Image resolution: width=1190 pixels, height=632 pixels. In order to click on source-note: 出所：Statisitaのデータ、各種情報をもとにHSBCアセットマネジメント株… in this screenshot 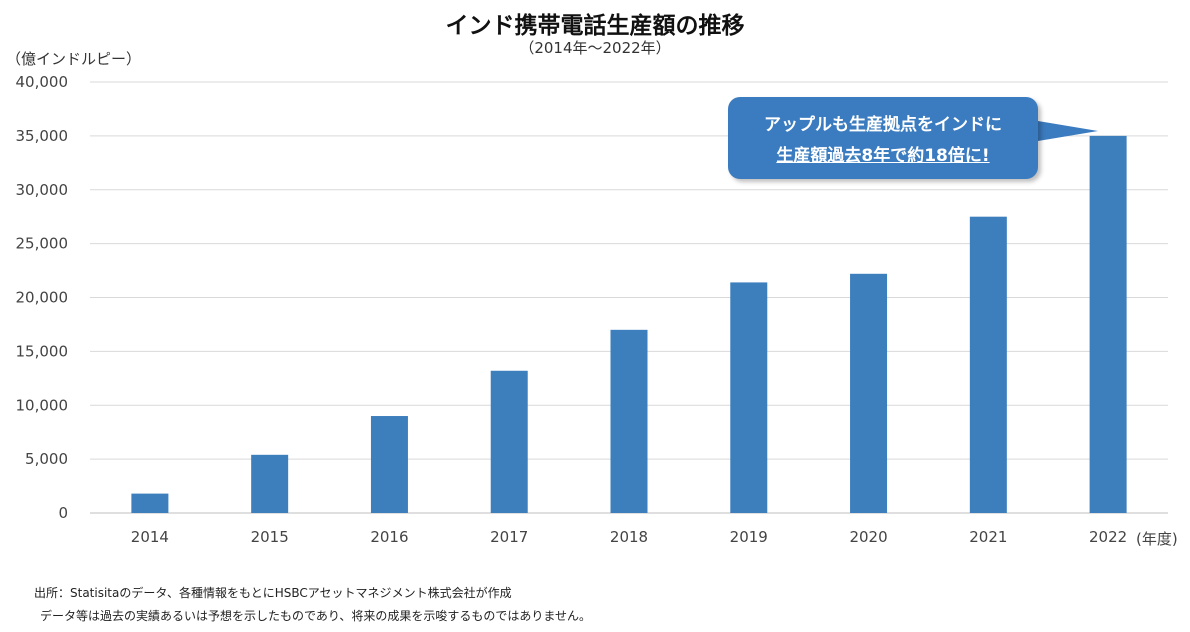, I will do `click(273, 593)`.